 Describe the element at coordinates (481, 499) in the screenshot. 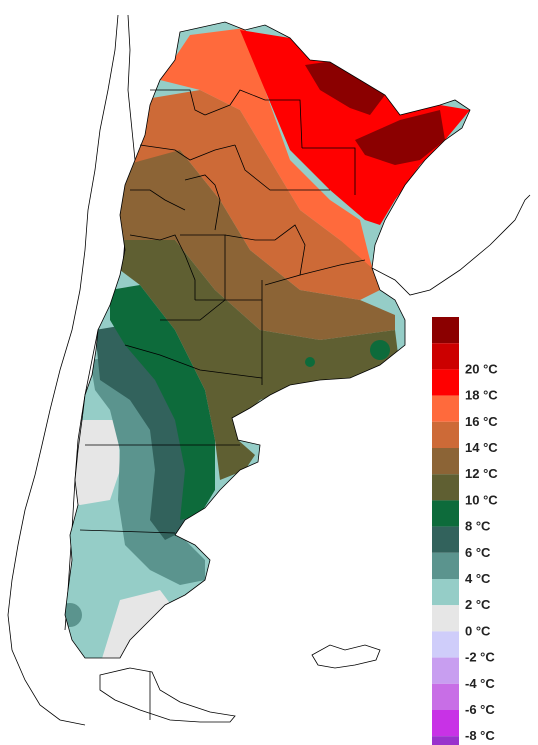

I see `legend-label: 10 °C` at that location.